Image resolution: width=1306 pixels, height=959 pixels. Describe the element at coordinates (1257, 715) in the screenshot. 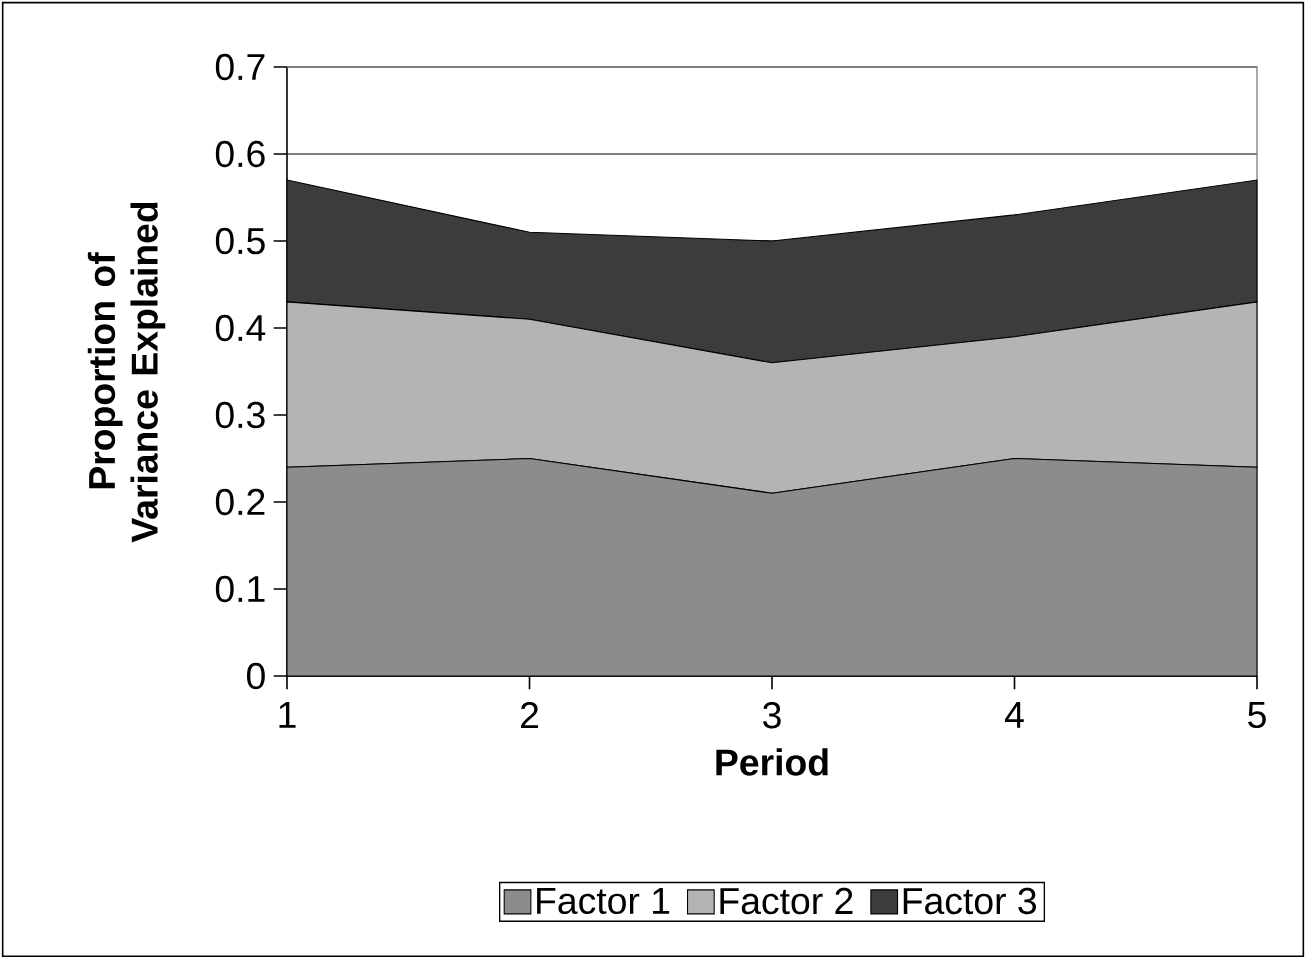

I see `x-tick-label: 5` at that location.